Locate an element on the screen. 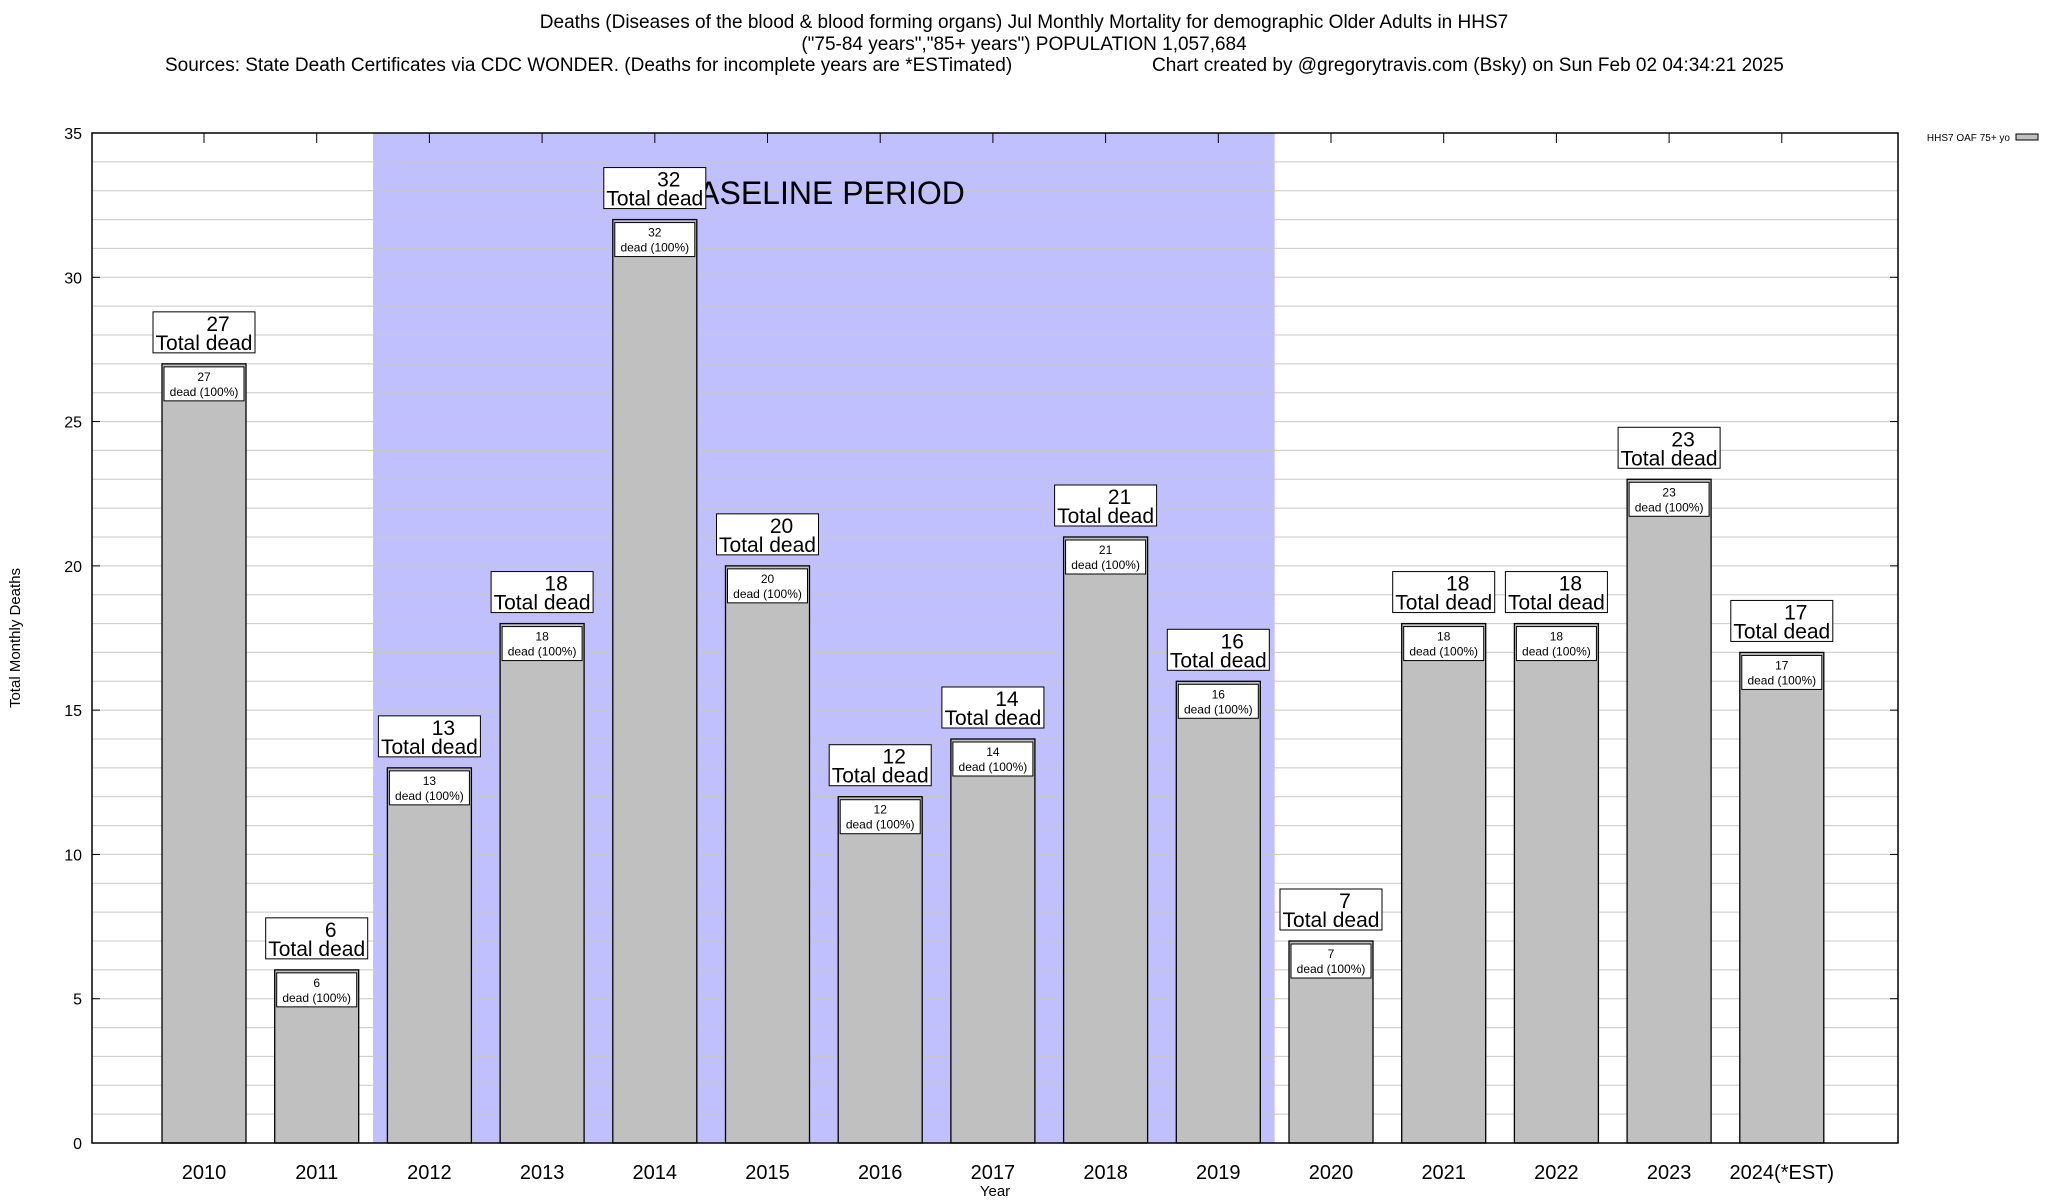 This screenshot has width=2048, height=1200. x-tick-label: 2011 is located at coordinates (316, 1173).